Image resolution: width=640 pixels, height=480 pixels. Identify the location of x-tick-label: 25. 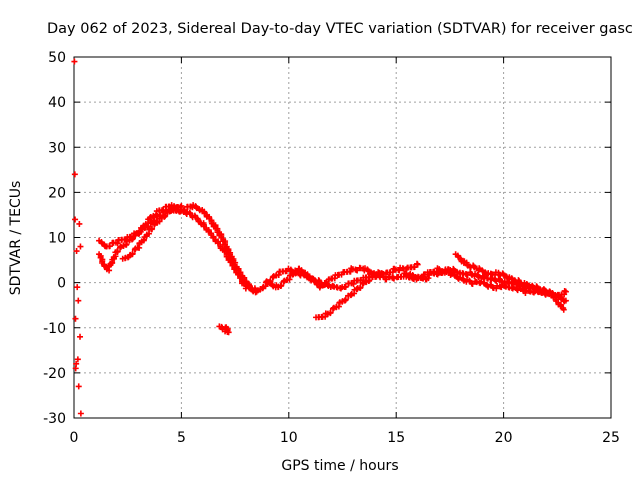
(611, 438).